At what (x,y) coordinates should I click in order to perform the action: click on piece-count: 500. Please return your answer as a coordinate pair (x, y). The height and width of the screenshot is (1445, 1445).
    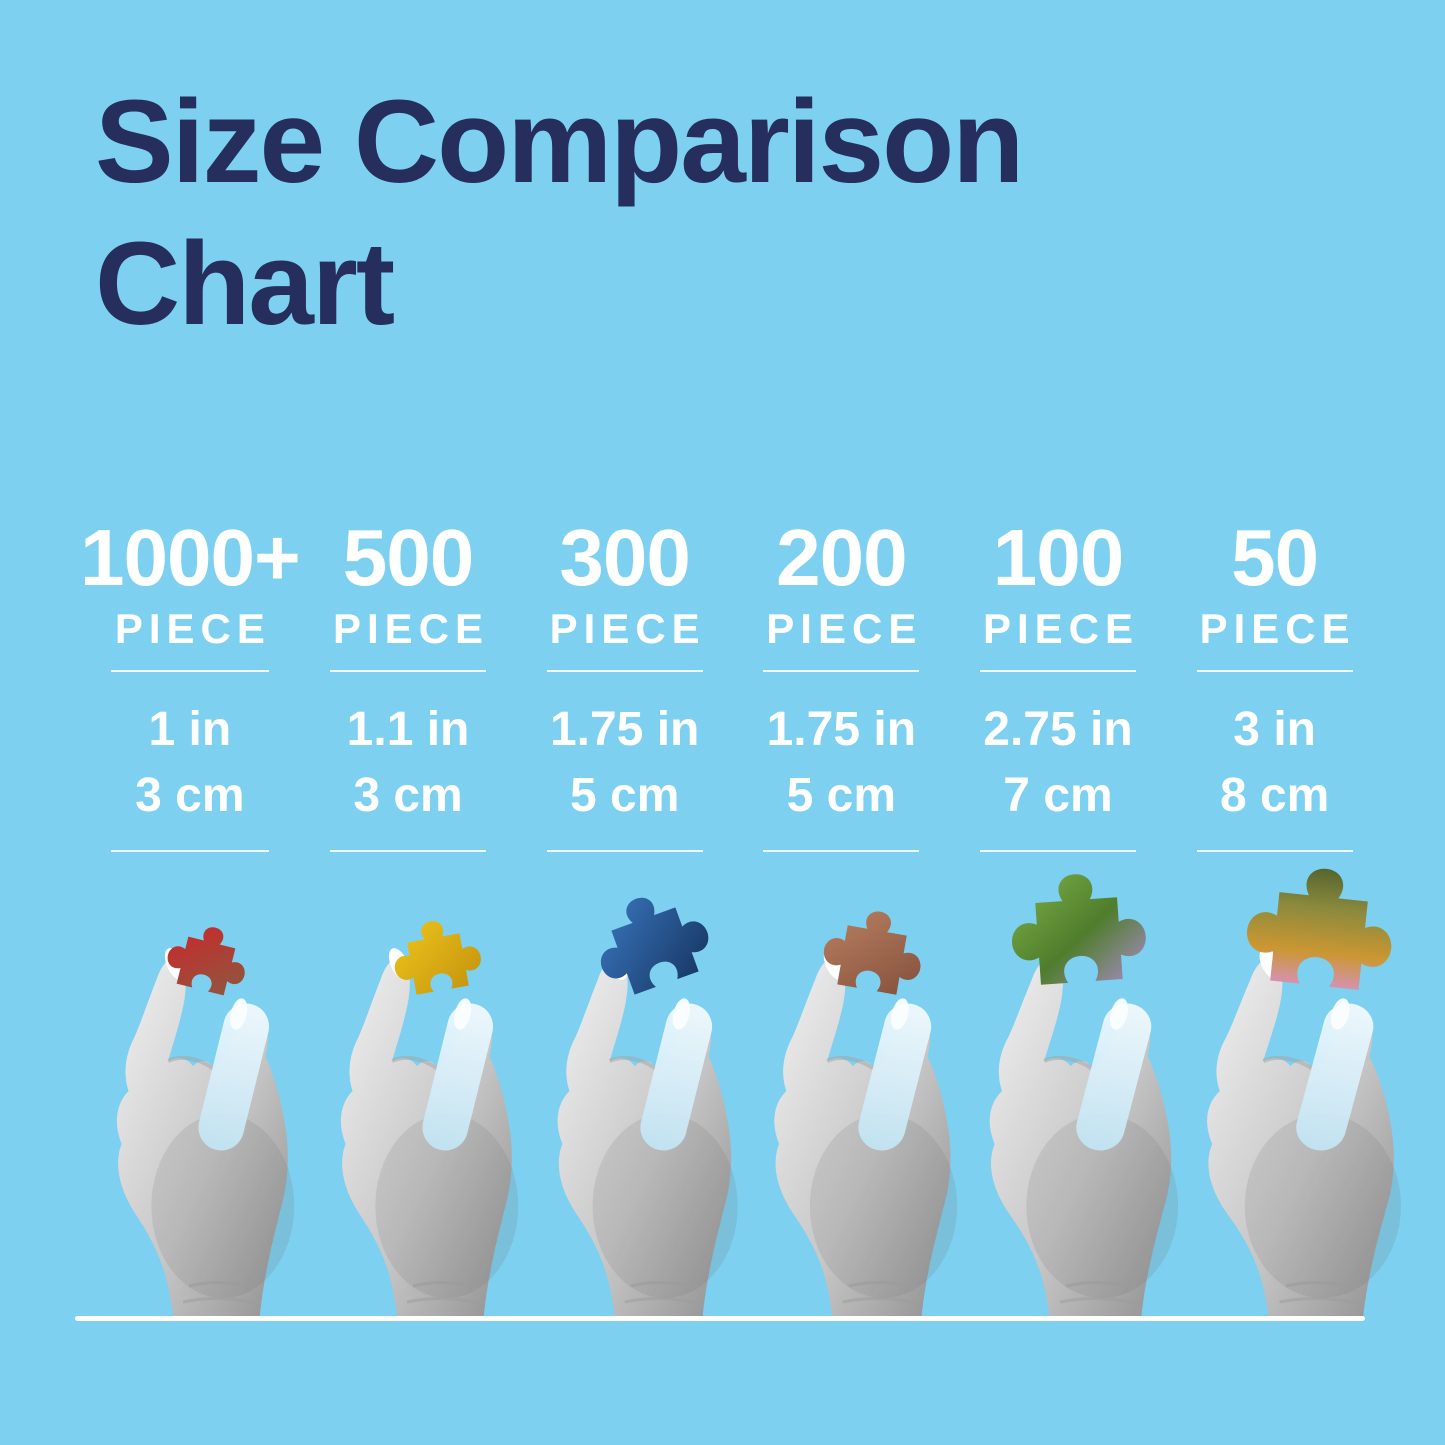
    Looking at the image, I should click on (408, 557).